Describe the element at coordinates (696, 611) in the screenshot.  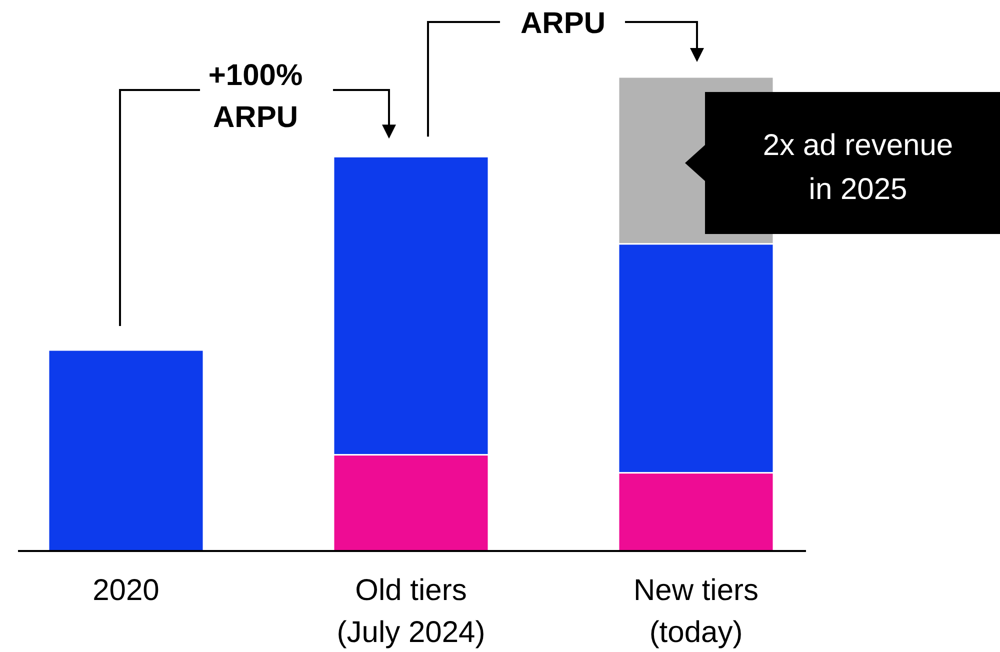
I see `x-tick-label: New tiers (today)` at that location.